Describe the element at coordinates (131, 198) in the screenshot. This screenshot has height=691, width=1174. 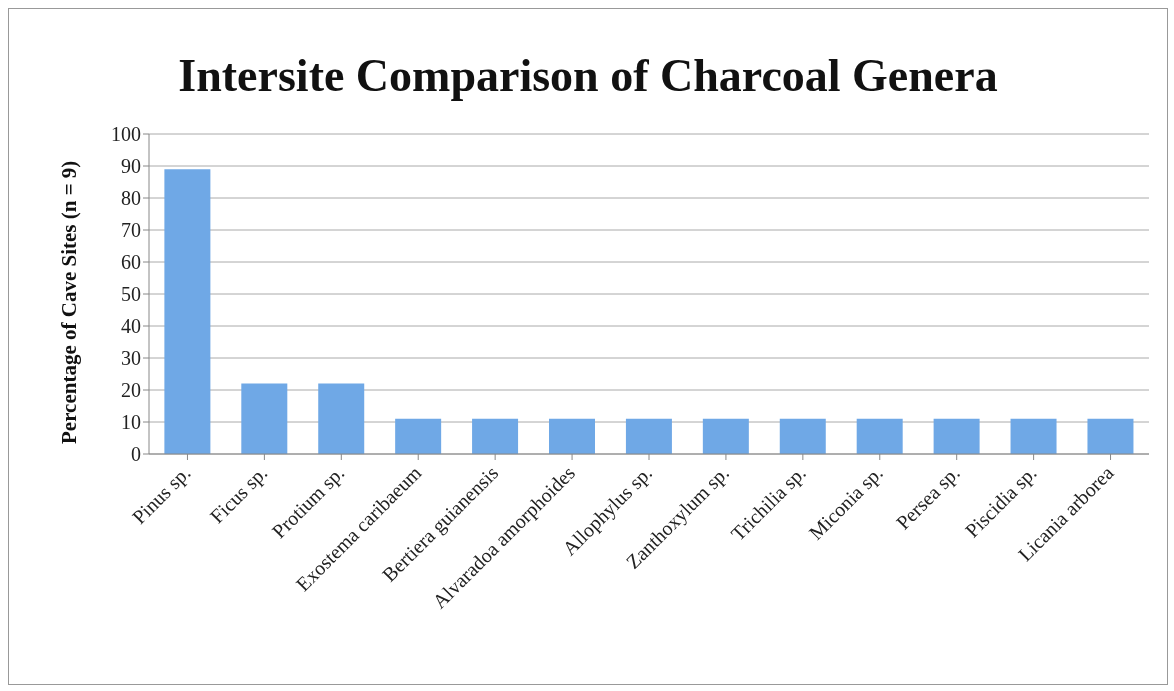
I see `y-tick-label: 80` at that location.